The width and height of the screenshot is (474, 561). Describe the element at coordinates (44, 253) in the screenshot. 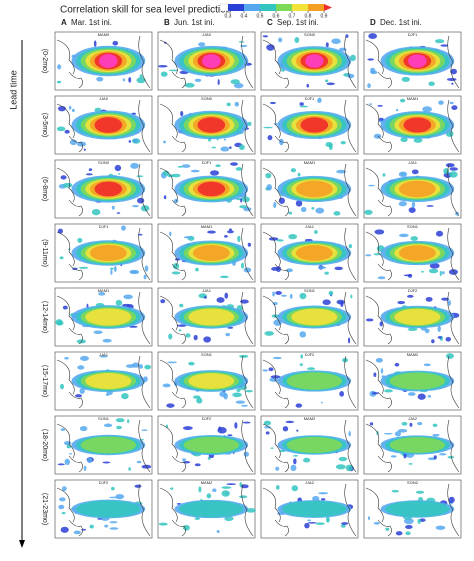

I see `row-label: (9-11mo)` at that location.